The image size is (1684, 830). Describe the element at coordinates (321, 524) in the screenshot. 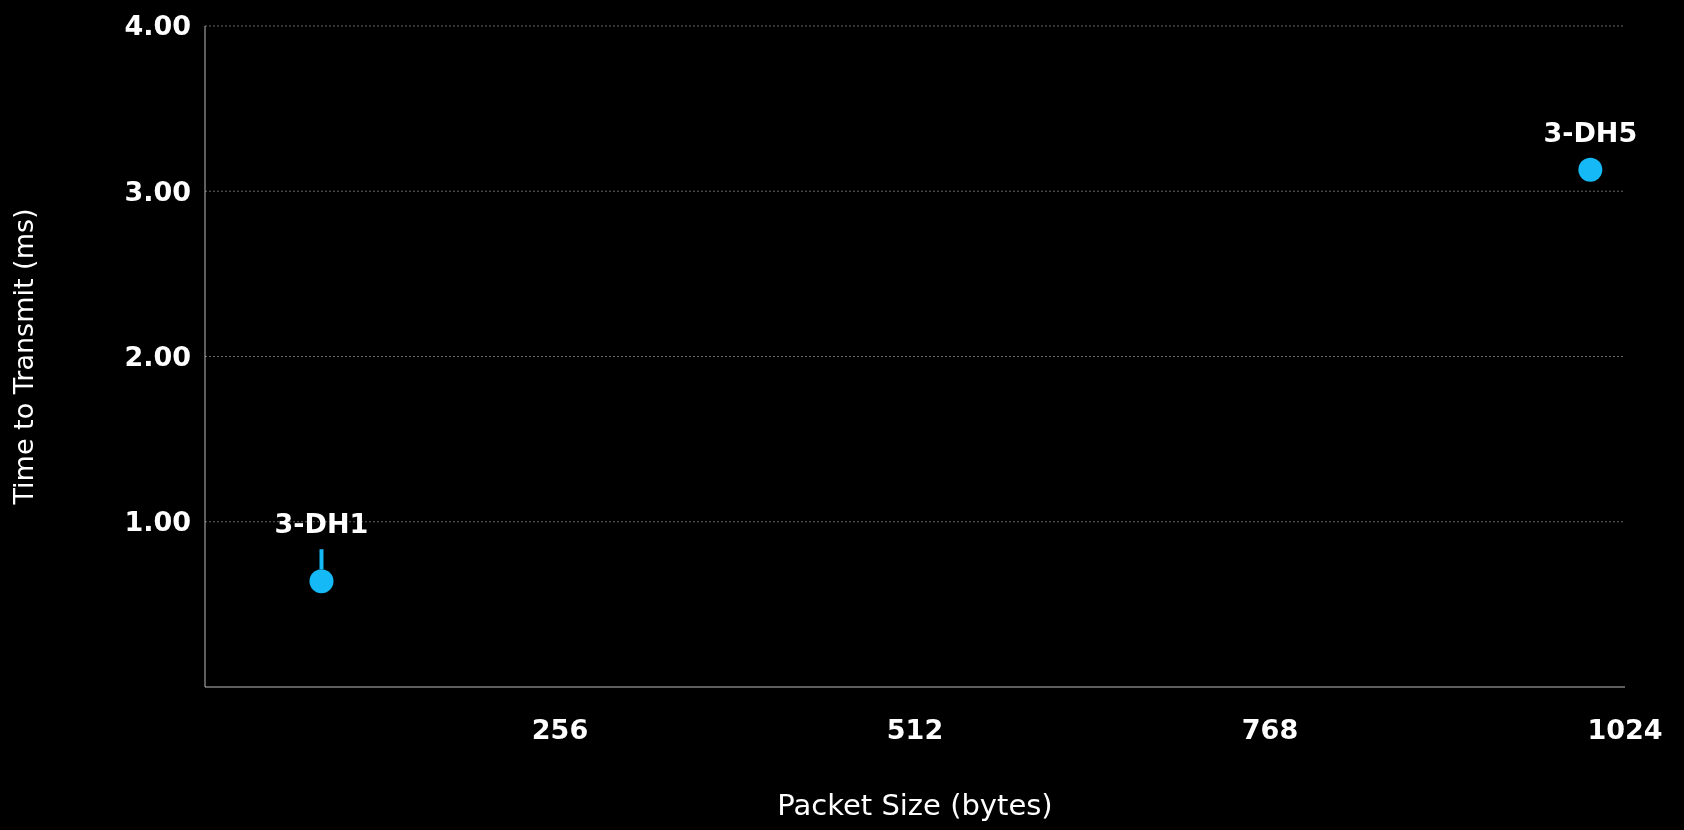

I see `annotation: 3-DH1` at that location.